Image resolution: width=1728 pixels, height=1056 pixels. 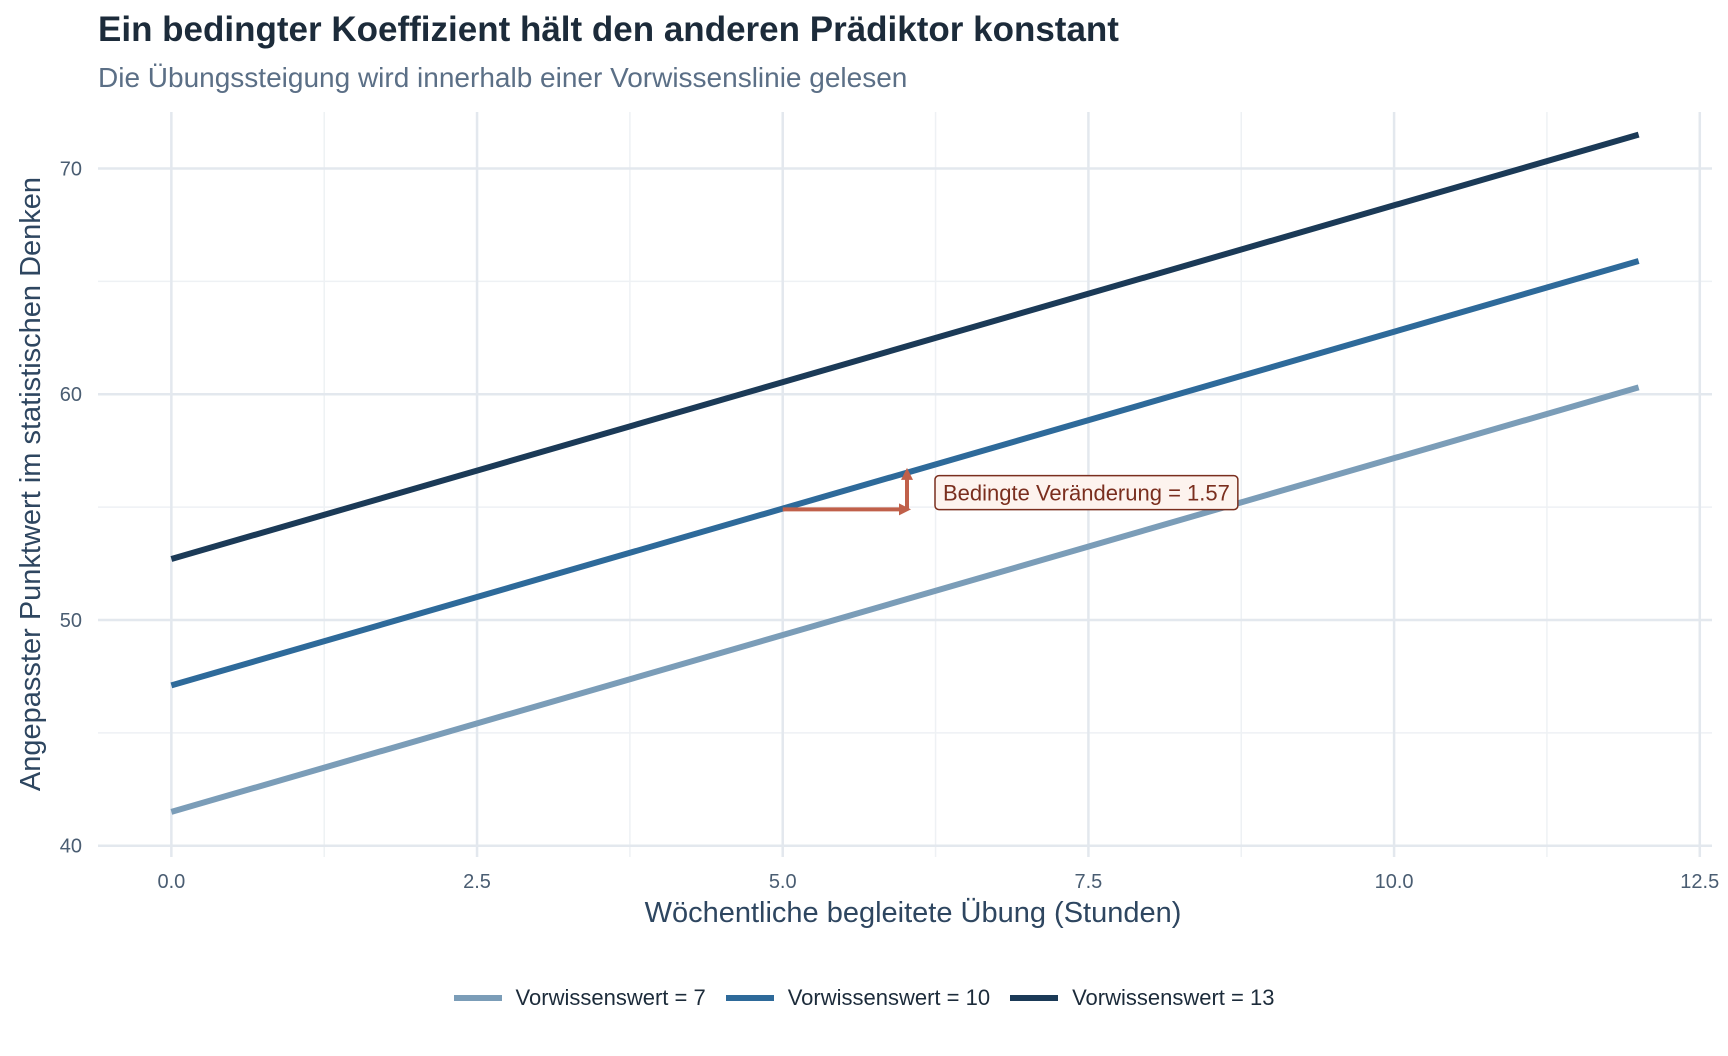 I want to click on legend-label: Vorwissenswert = 13, so click(x=1173, y=997).